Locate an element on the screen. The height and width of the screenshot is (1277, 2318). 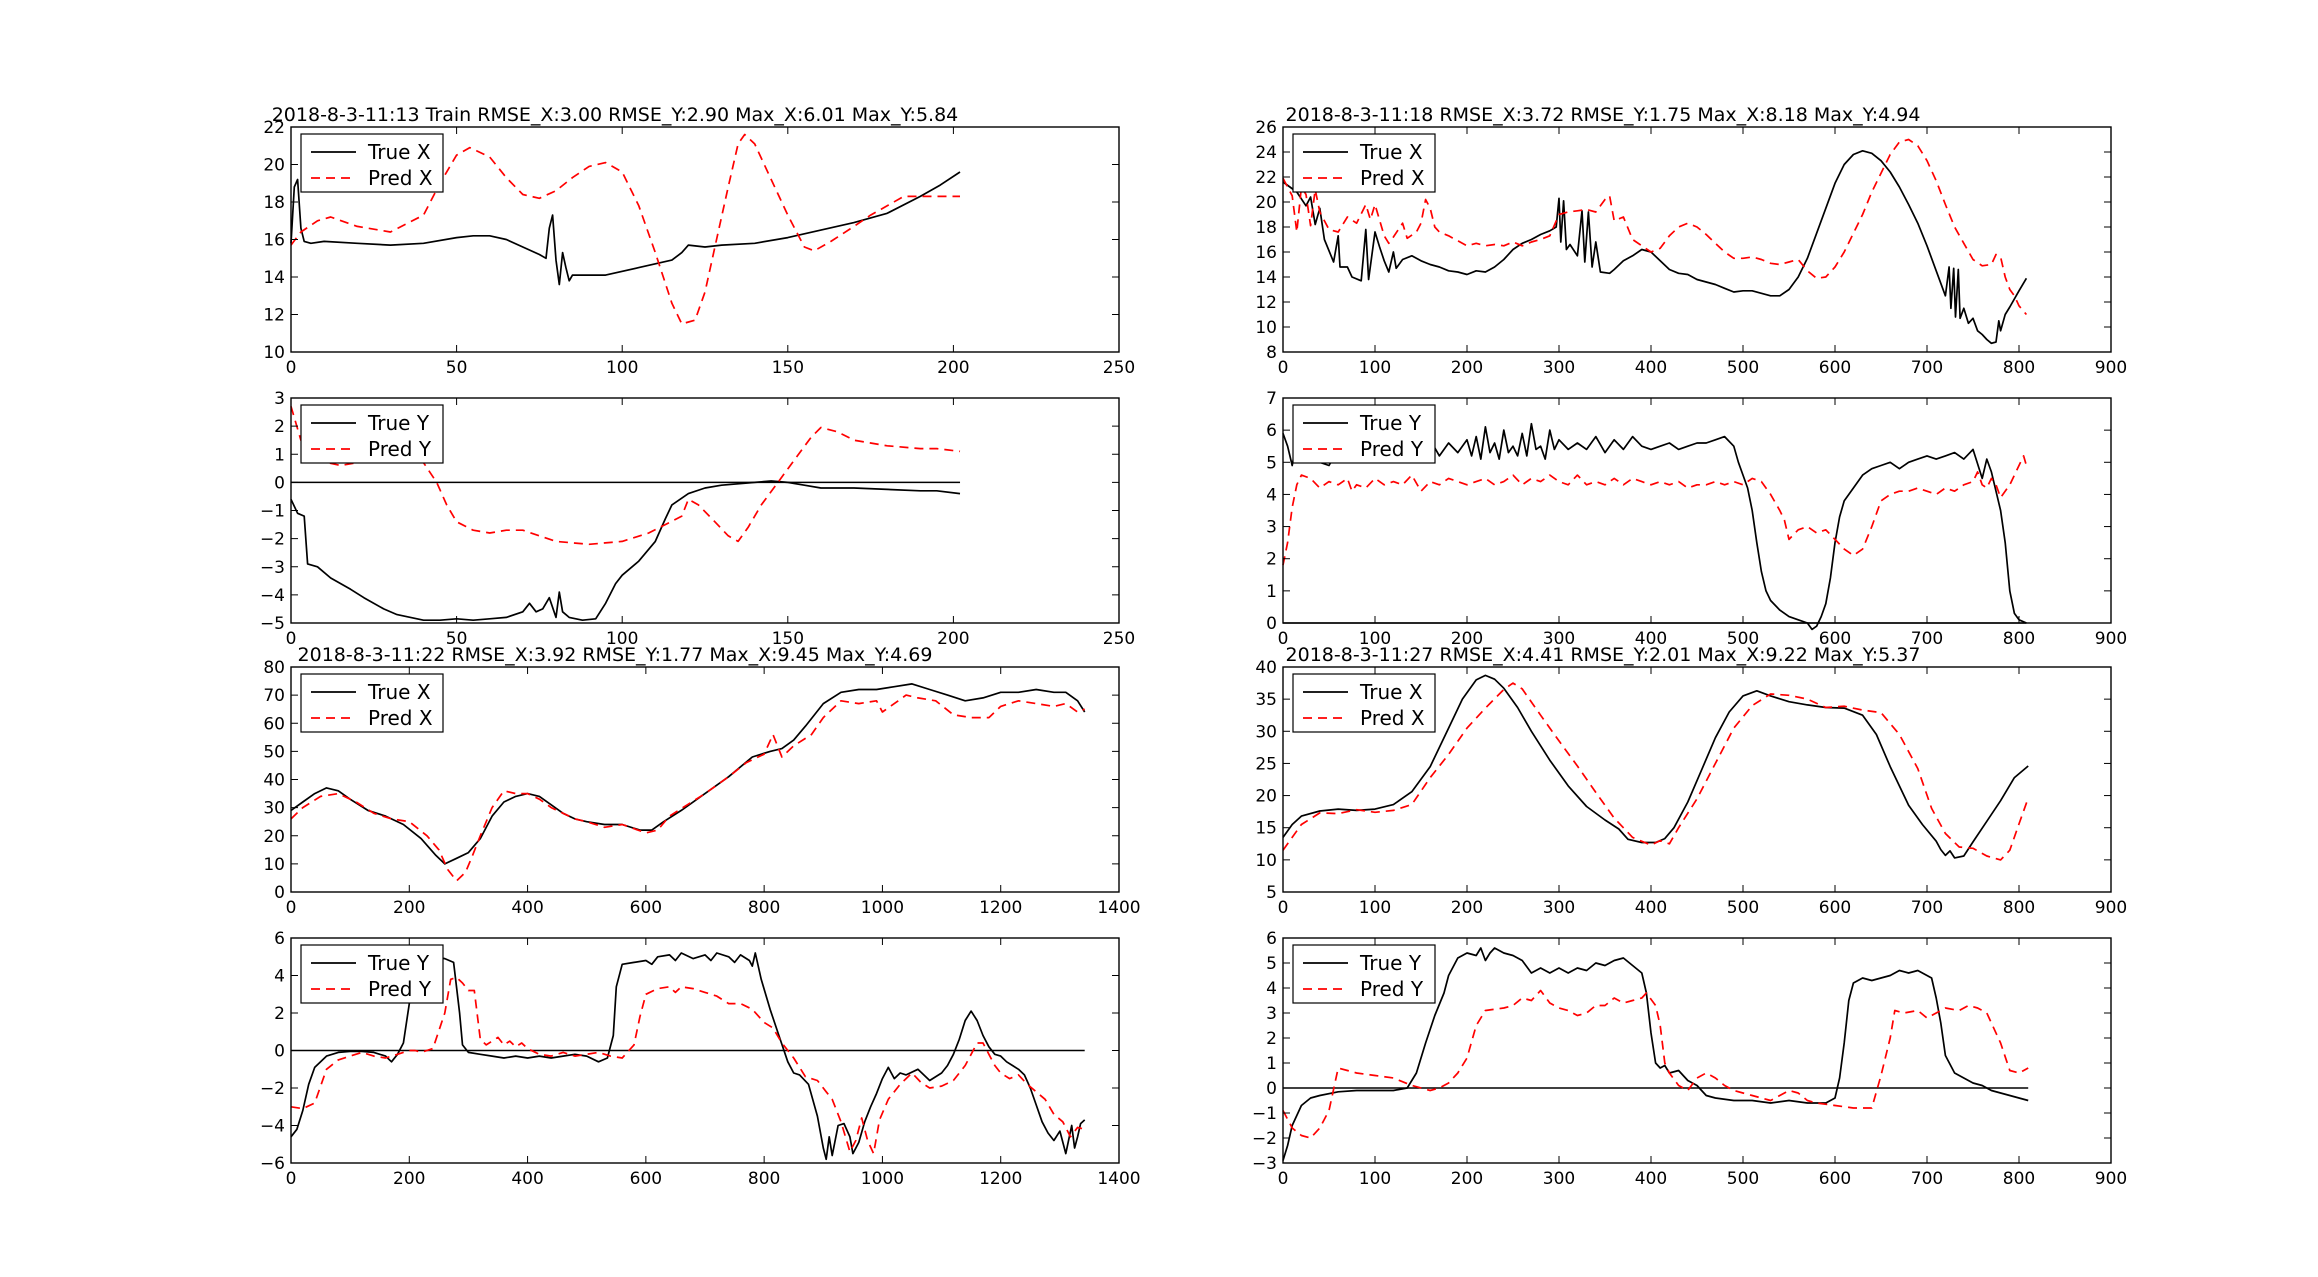
legend-pred-label: Pred Y is located at coordinates (400, 989).